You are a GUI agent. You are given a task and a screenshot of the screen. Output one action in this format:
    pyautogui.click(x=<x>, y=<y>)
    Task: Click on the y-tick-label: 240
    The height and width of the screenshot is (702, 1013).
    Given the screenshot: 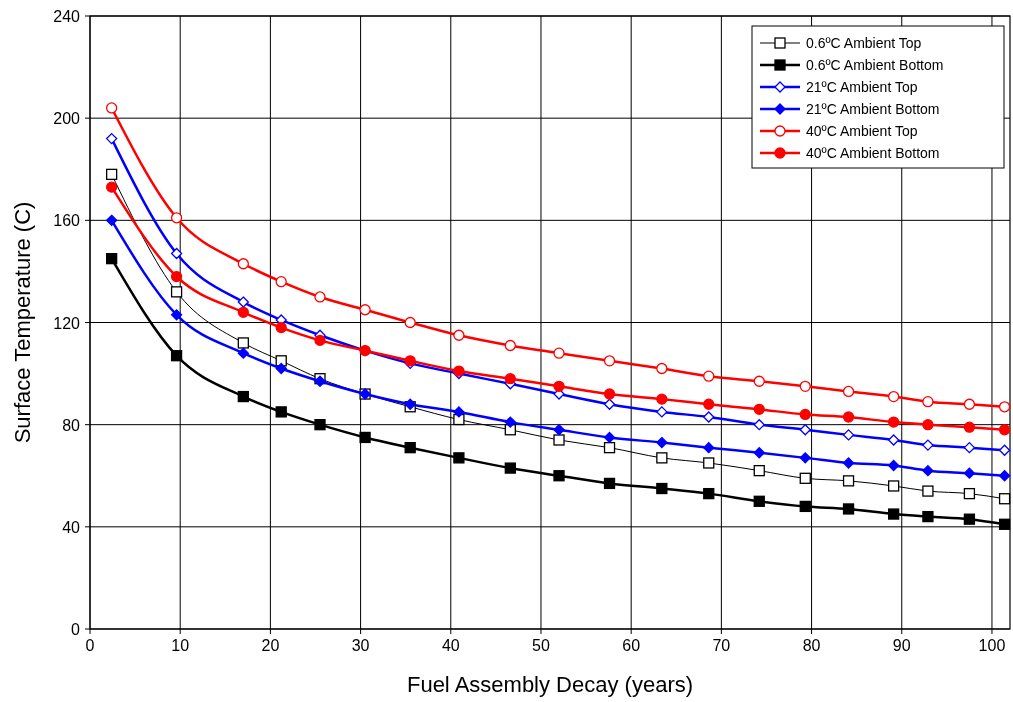 What is the action you would take?
    pyautogui.click(x=67, y=16)
    